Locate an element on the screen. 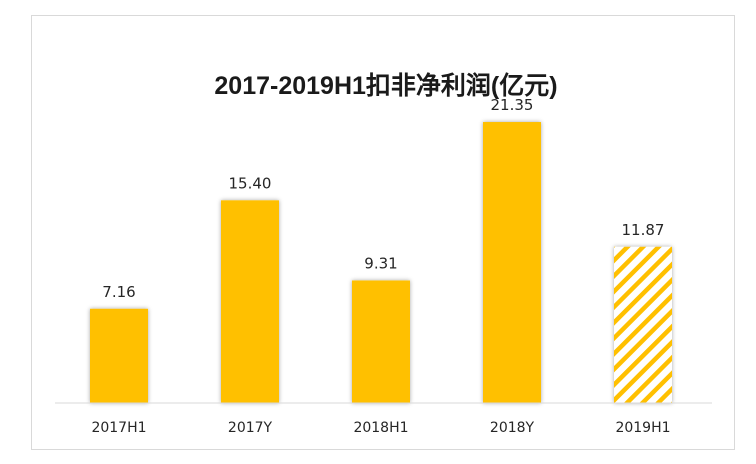 The height and width of the screenshot is (464, 756). x-tick-label-2018H1: 2018H1 is located at coordinates (380, 428).